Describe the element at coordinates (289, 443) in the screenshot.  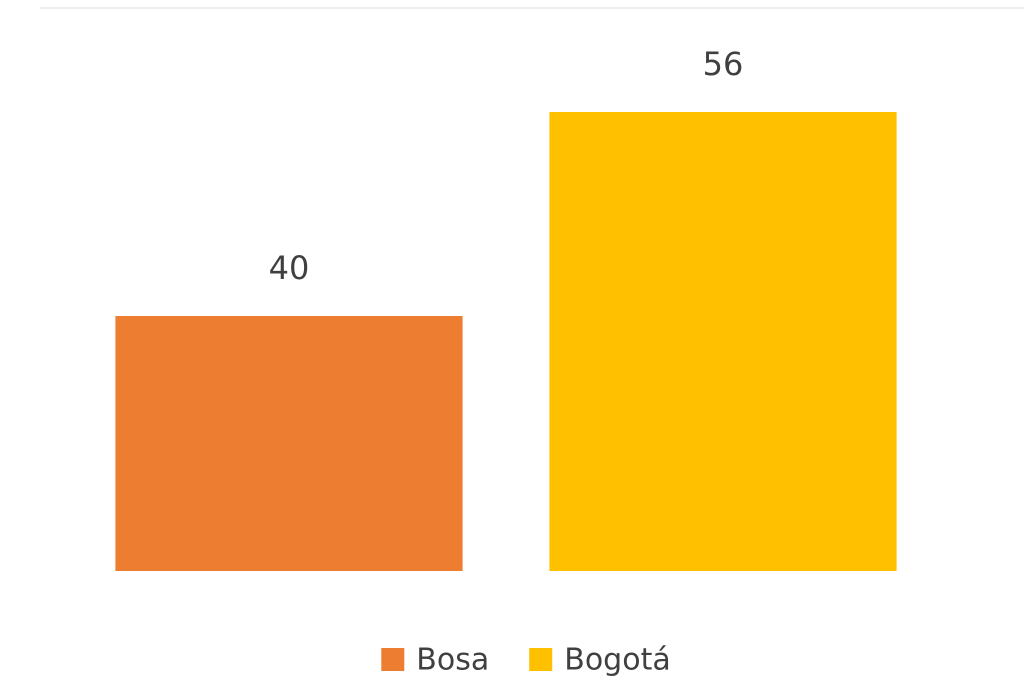
I see `bar` at that location.